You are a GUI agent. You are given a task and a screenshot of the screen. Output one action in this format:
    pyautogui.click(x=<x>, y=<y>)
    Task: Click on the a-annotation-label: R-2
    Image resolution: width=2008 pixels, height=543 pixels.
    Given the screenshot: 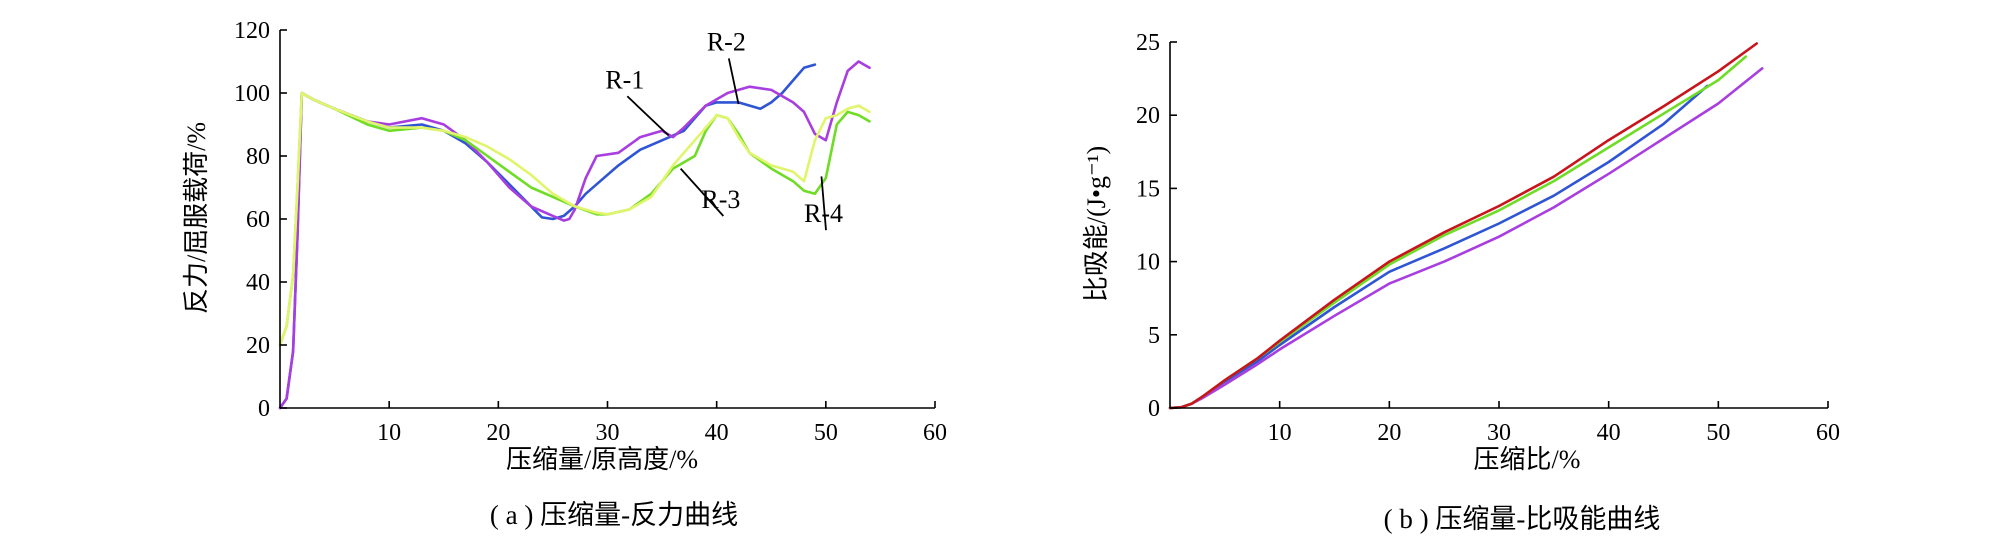 What is the action you would take?
    pyautogui.click(x=726, y=41)
    